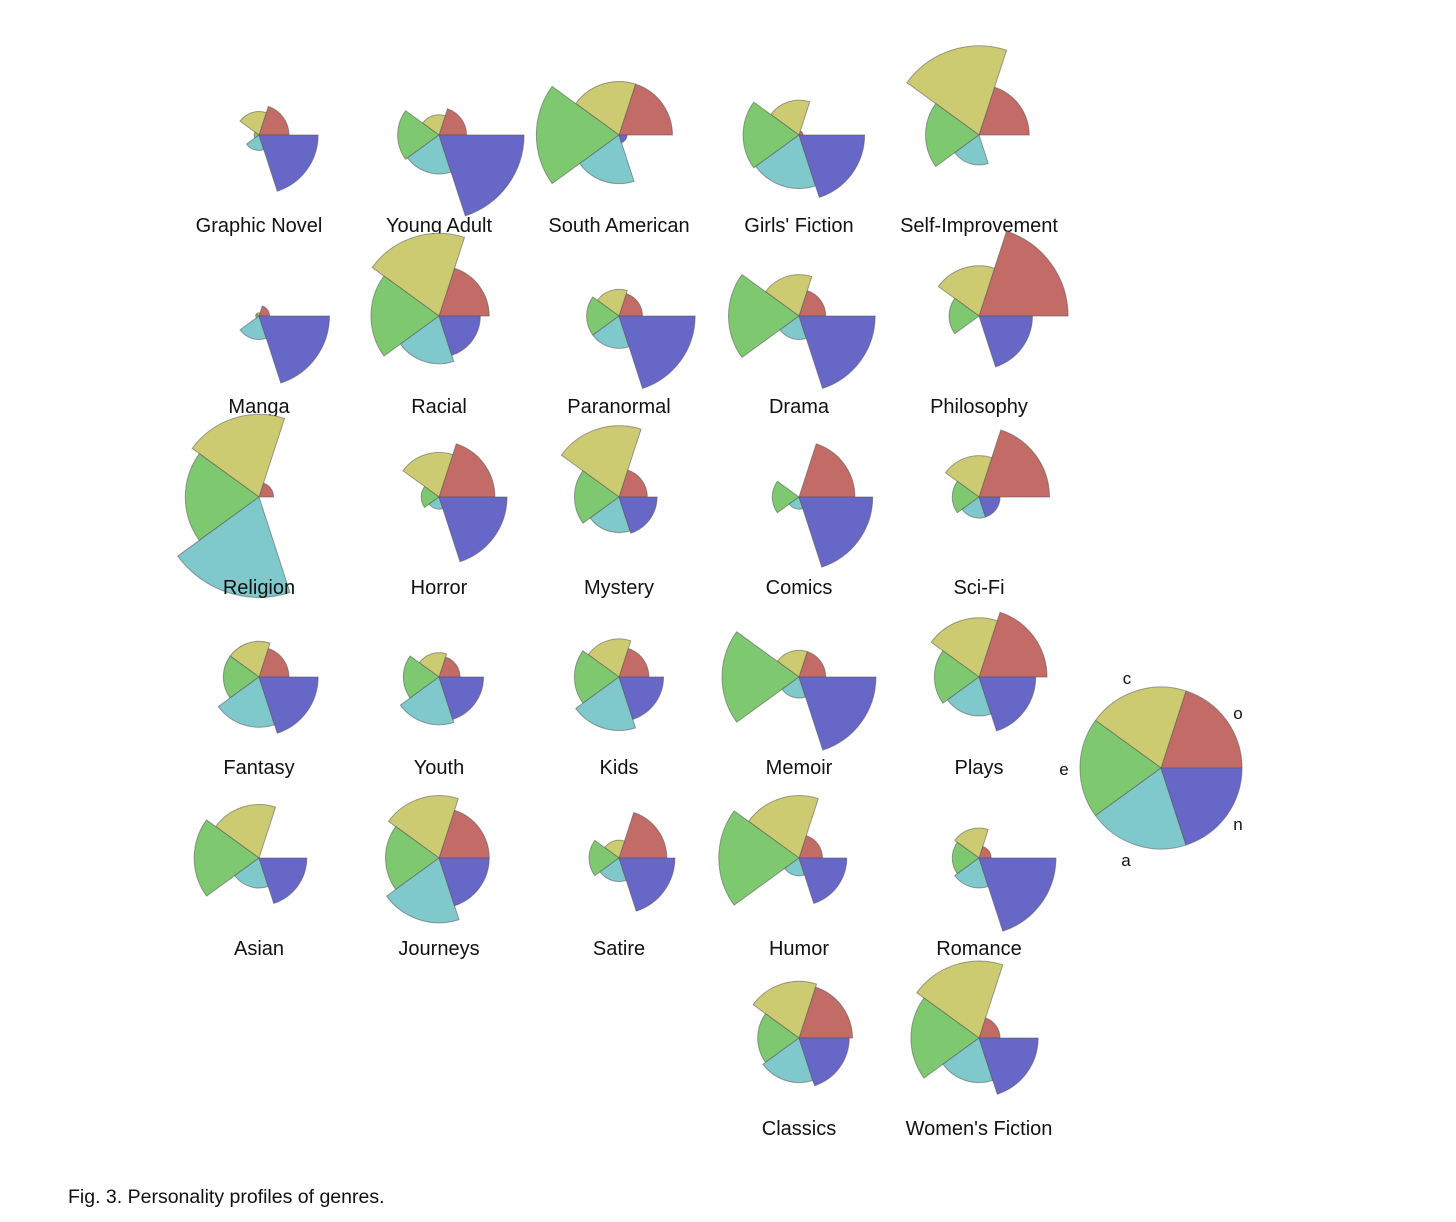 This screenshot has height=1222, width=1456. I want to click on genre-horror-wedge-n, so click(473, 529).